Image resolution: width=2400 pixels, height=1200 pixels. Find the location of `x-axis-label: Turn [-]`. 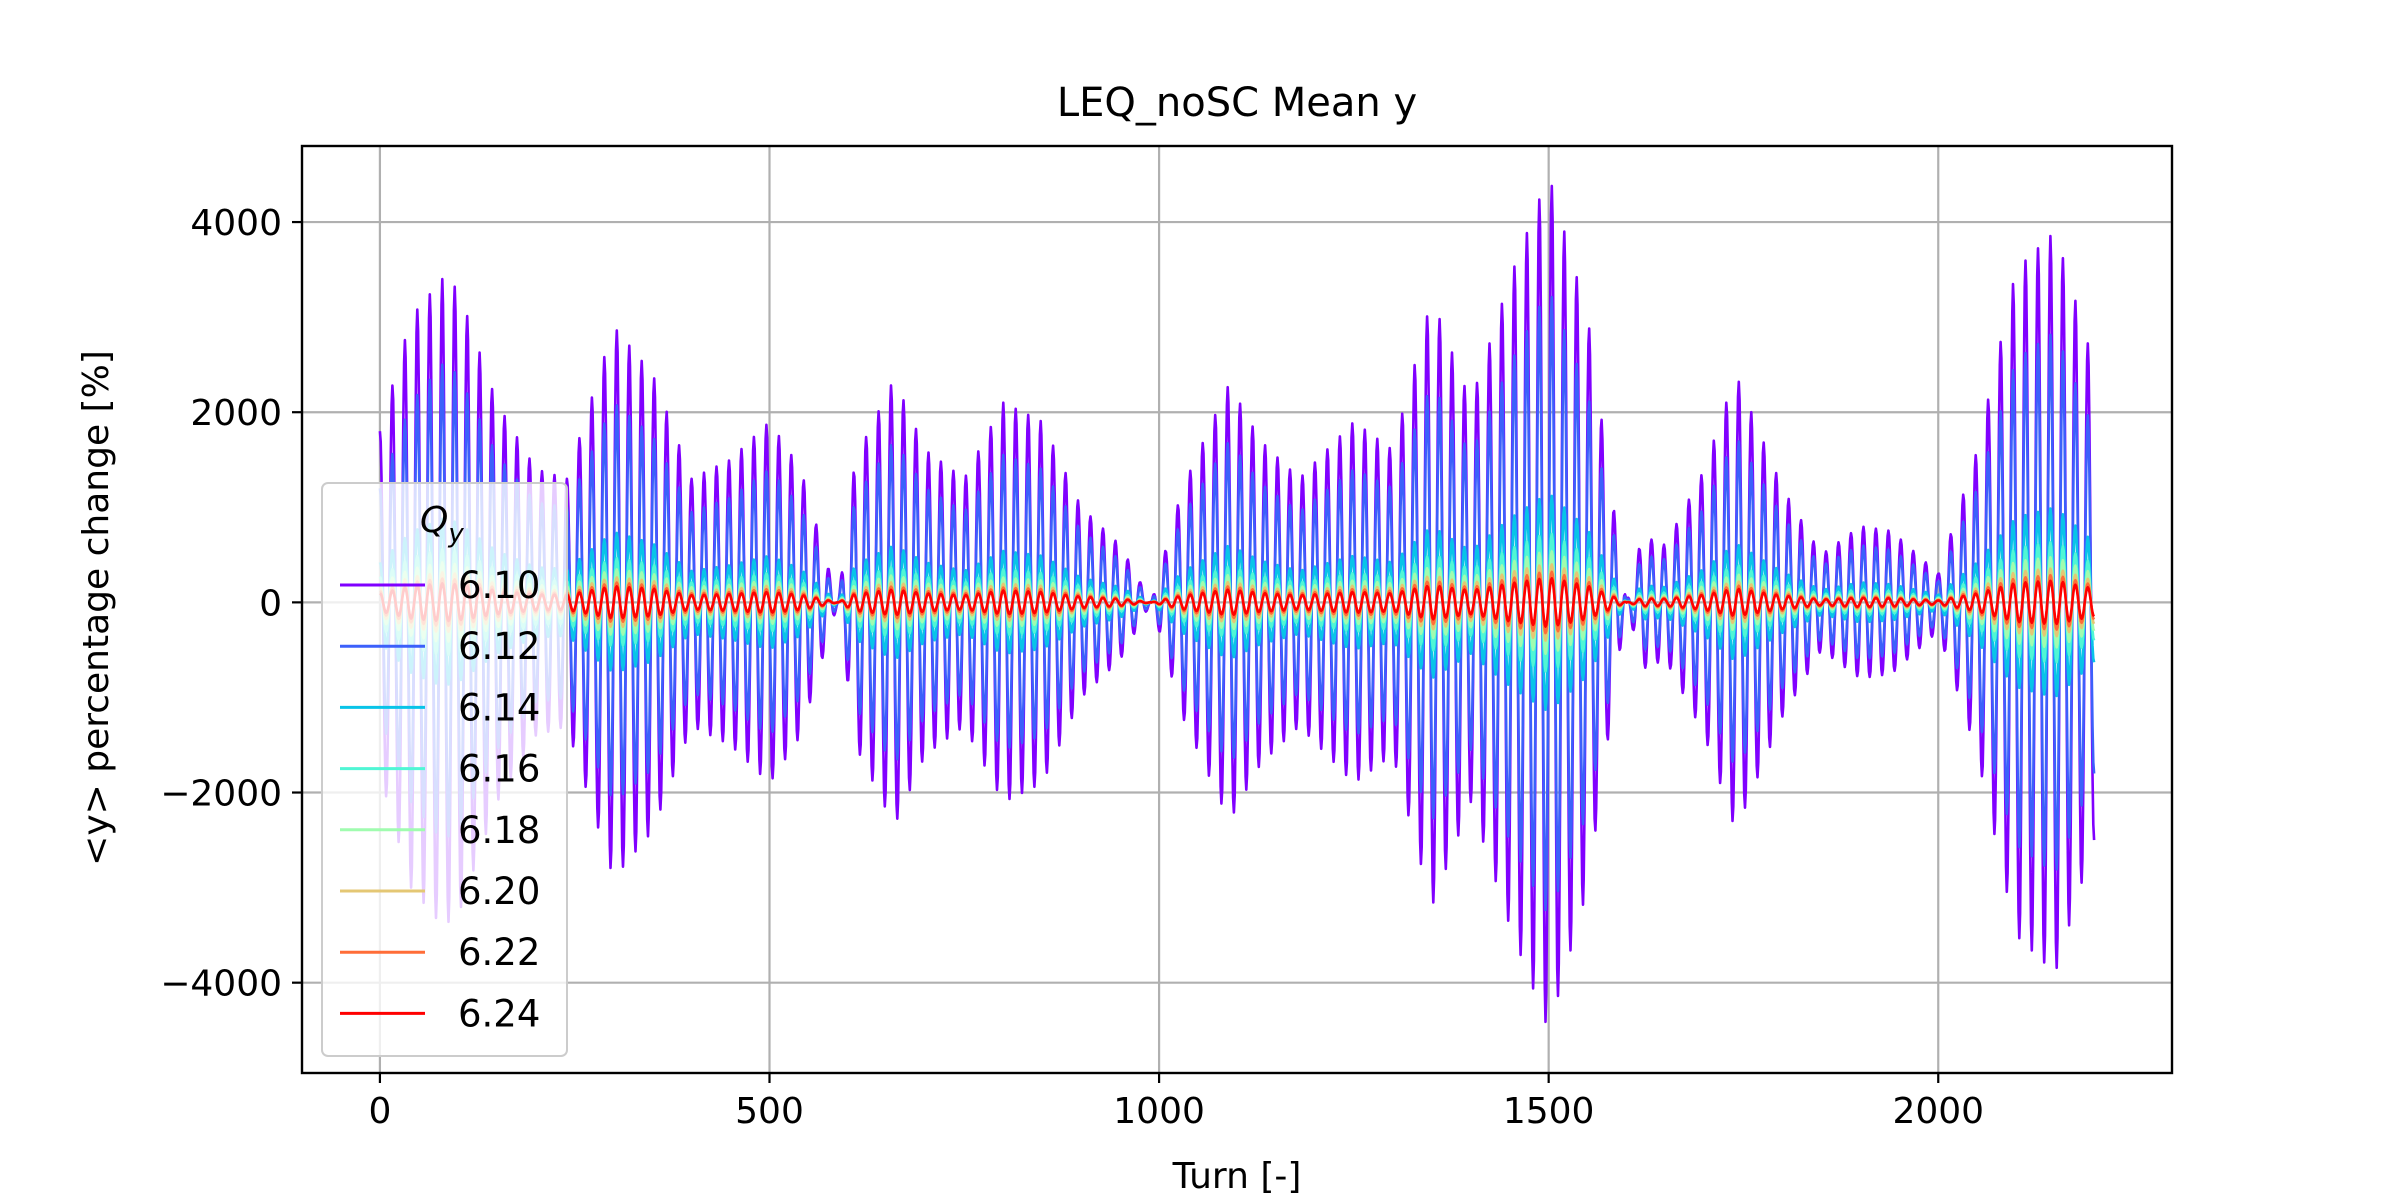

x-axis-label: Turn [-] is located at coordinates (1237, 1176).